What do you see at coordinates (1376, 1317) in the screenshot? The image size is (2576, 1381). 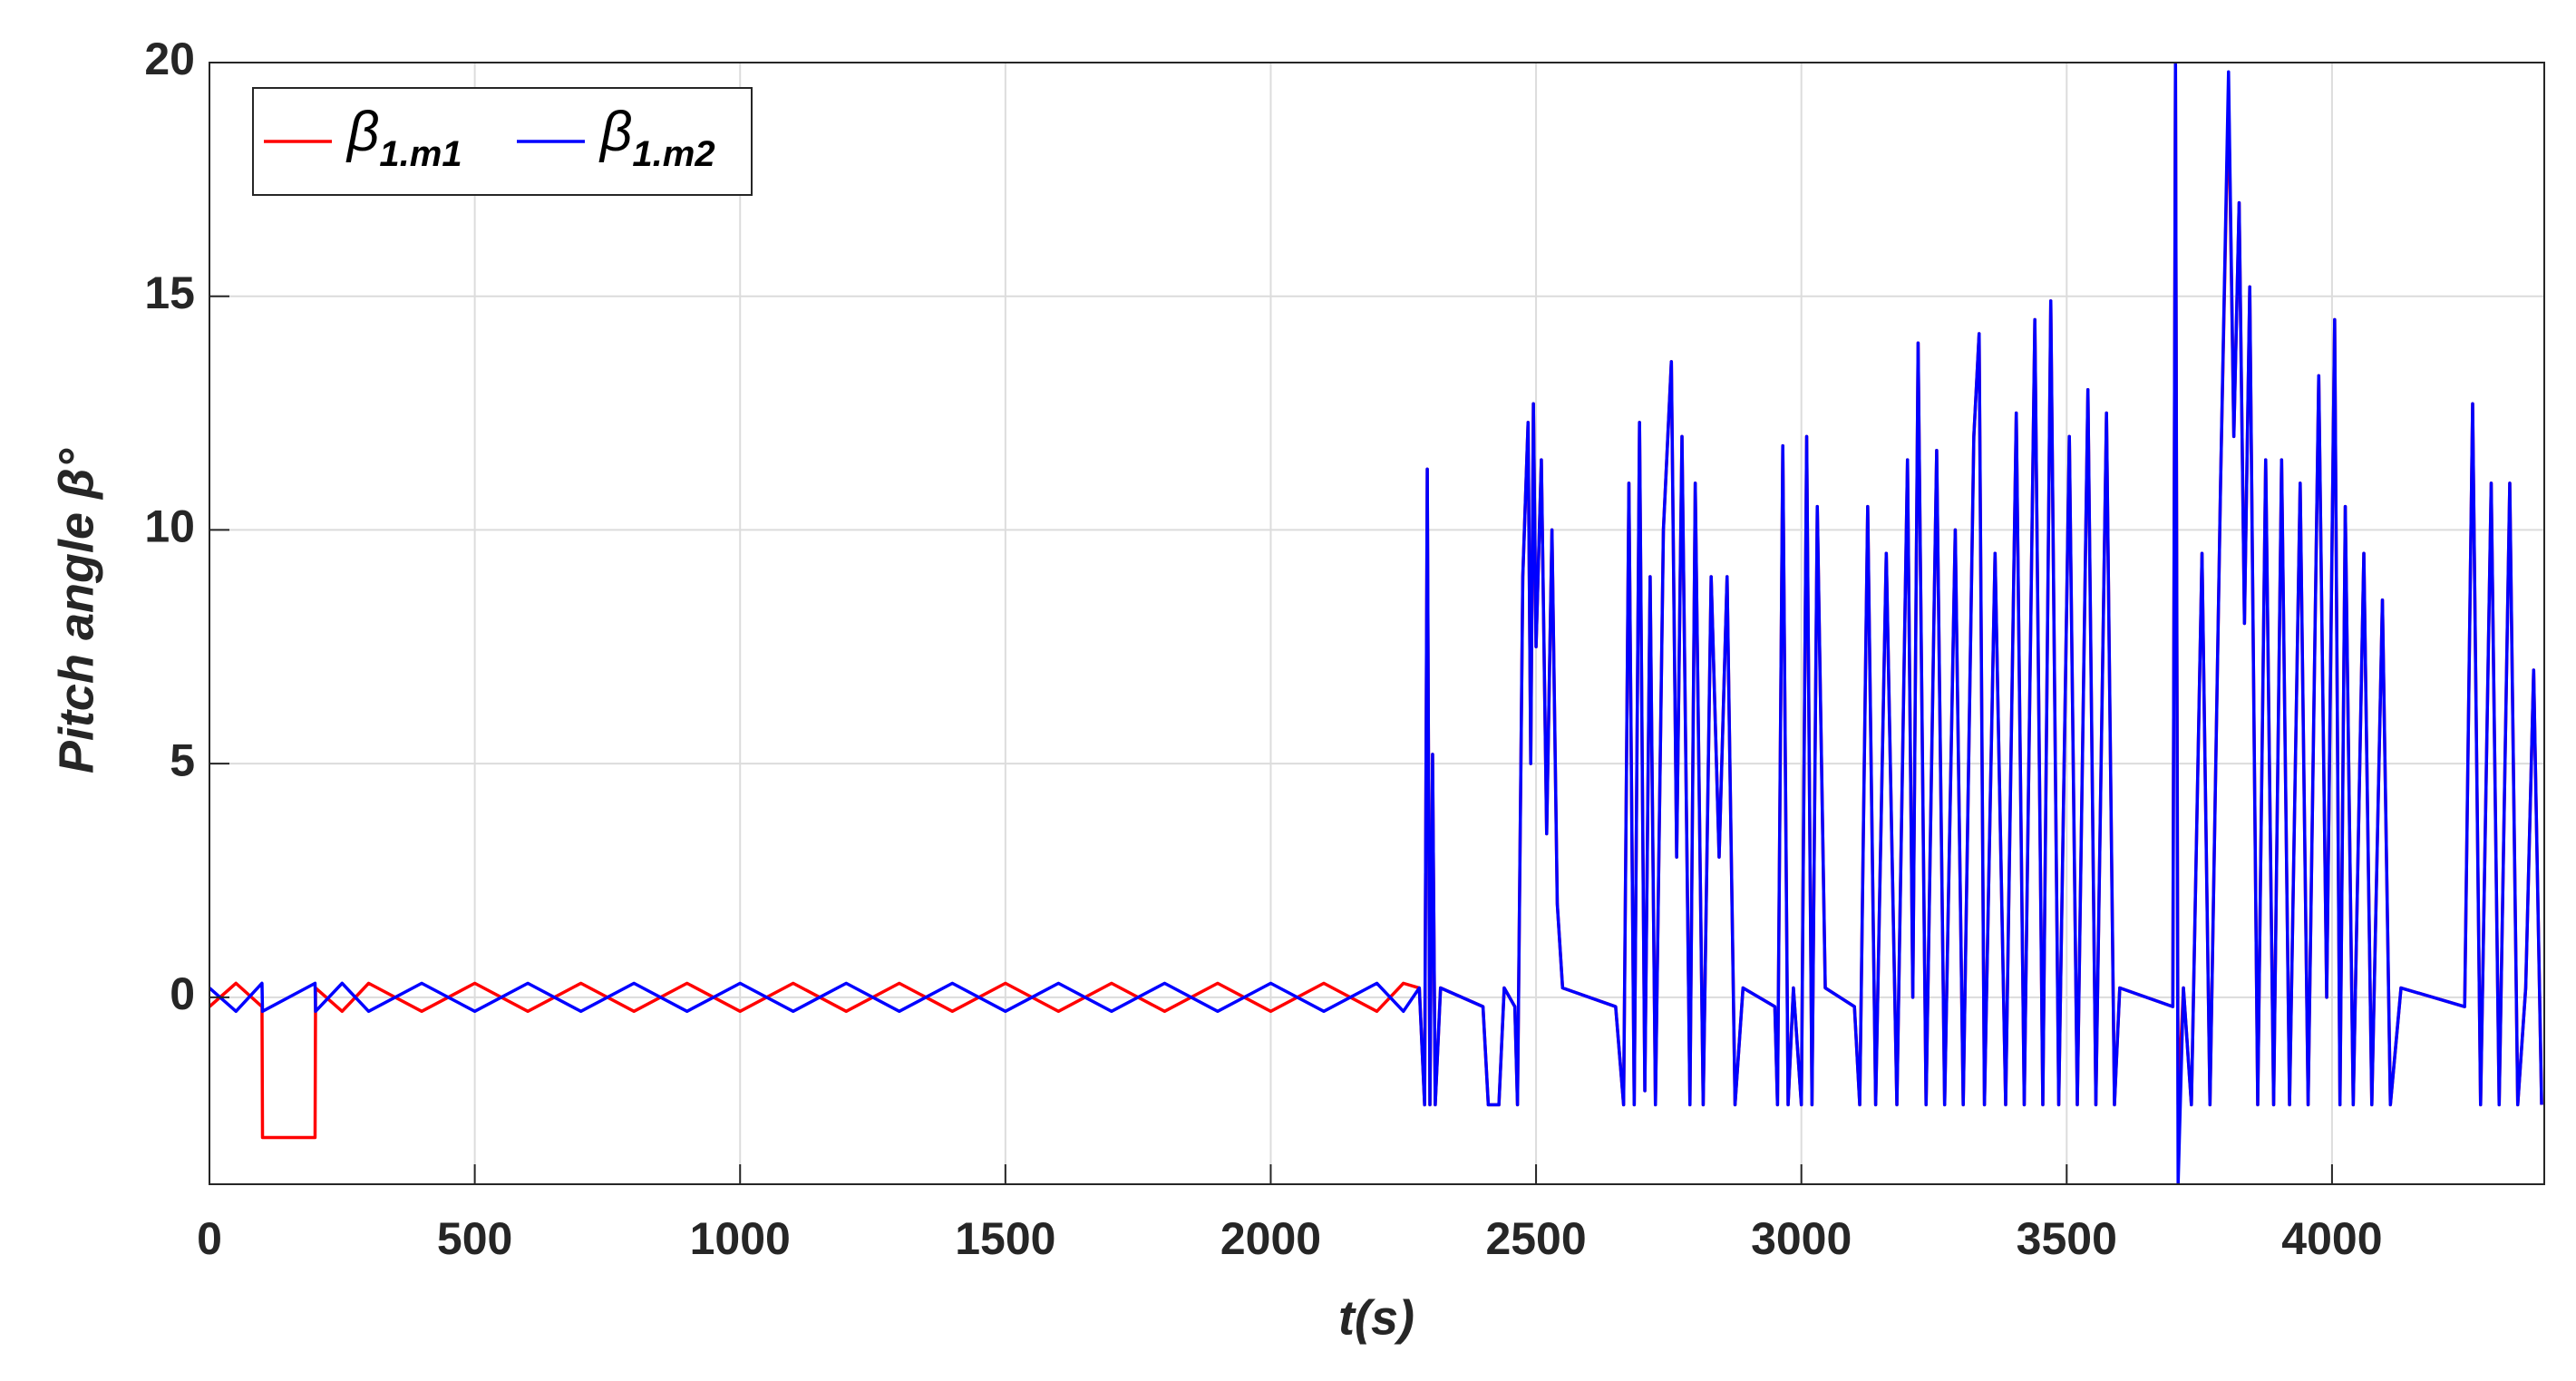 I see `x-axis-title: t(s)` at bounding box center [1376, 1317].